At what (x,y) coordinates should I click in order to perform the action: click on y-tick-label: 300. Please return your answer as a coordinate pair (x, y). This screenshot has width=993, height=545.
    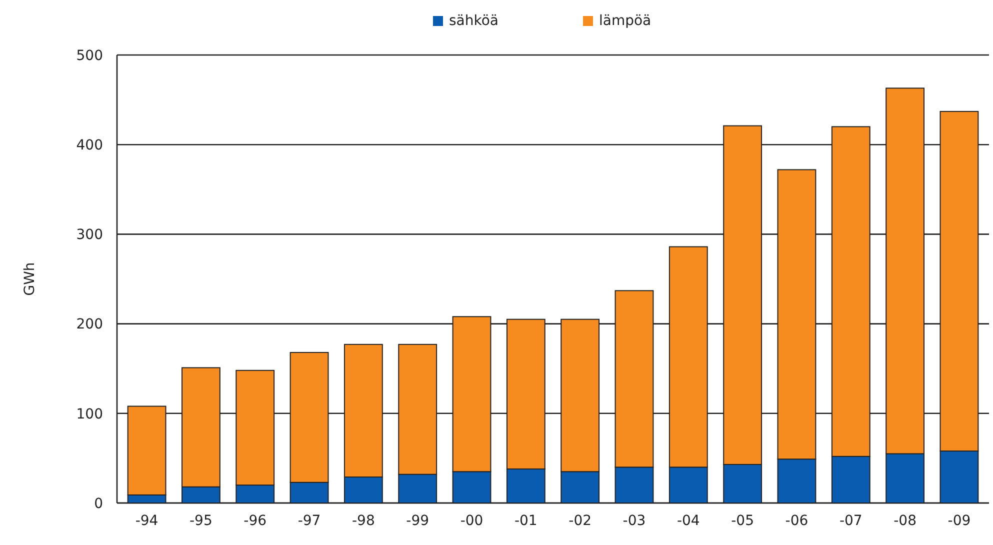
    Looking at the image, I should click on (89, 235).